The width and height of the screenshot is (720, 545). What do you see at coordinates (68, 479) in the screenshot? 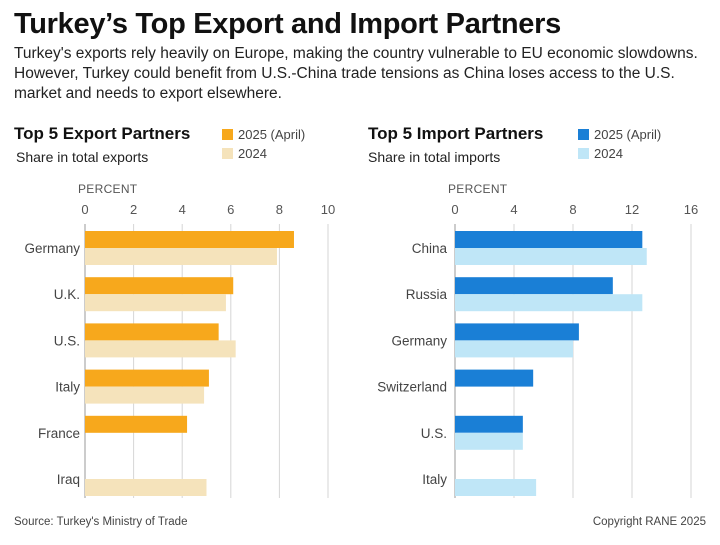
I see `export-category-label-5: Iraq` at bounding box center [68, 479].